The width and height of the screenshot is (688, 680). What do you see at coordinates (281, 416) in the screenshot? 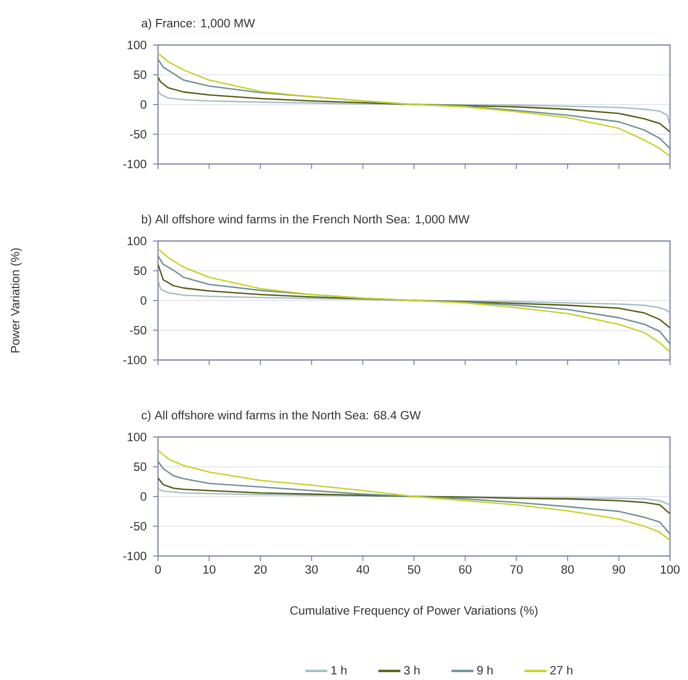
I see `chart-title: c) All offshore wind farms in the North Sea: 68.4 GW` at bounding box center [281, 416].